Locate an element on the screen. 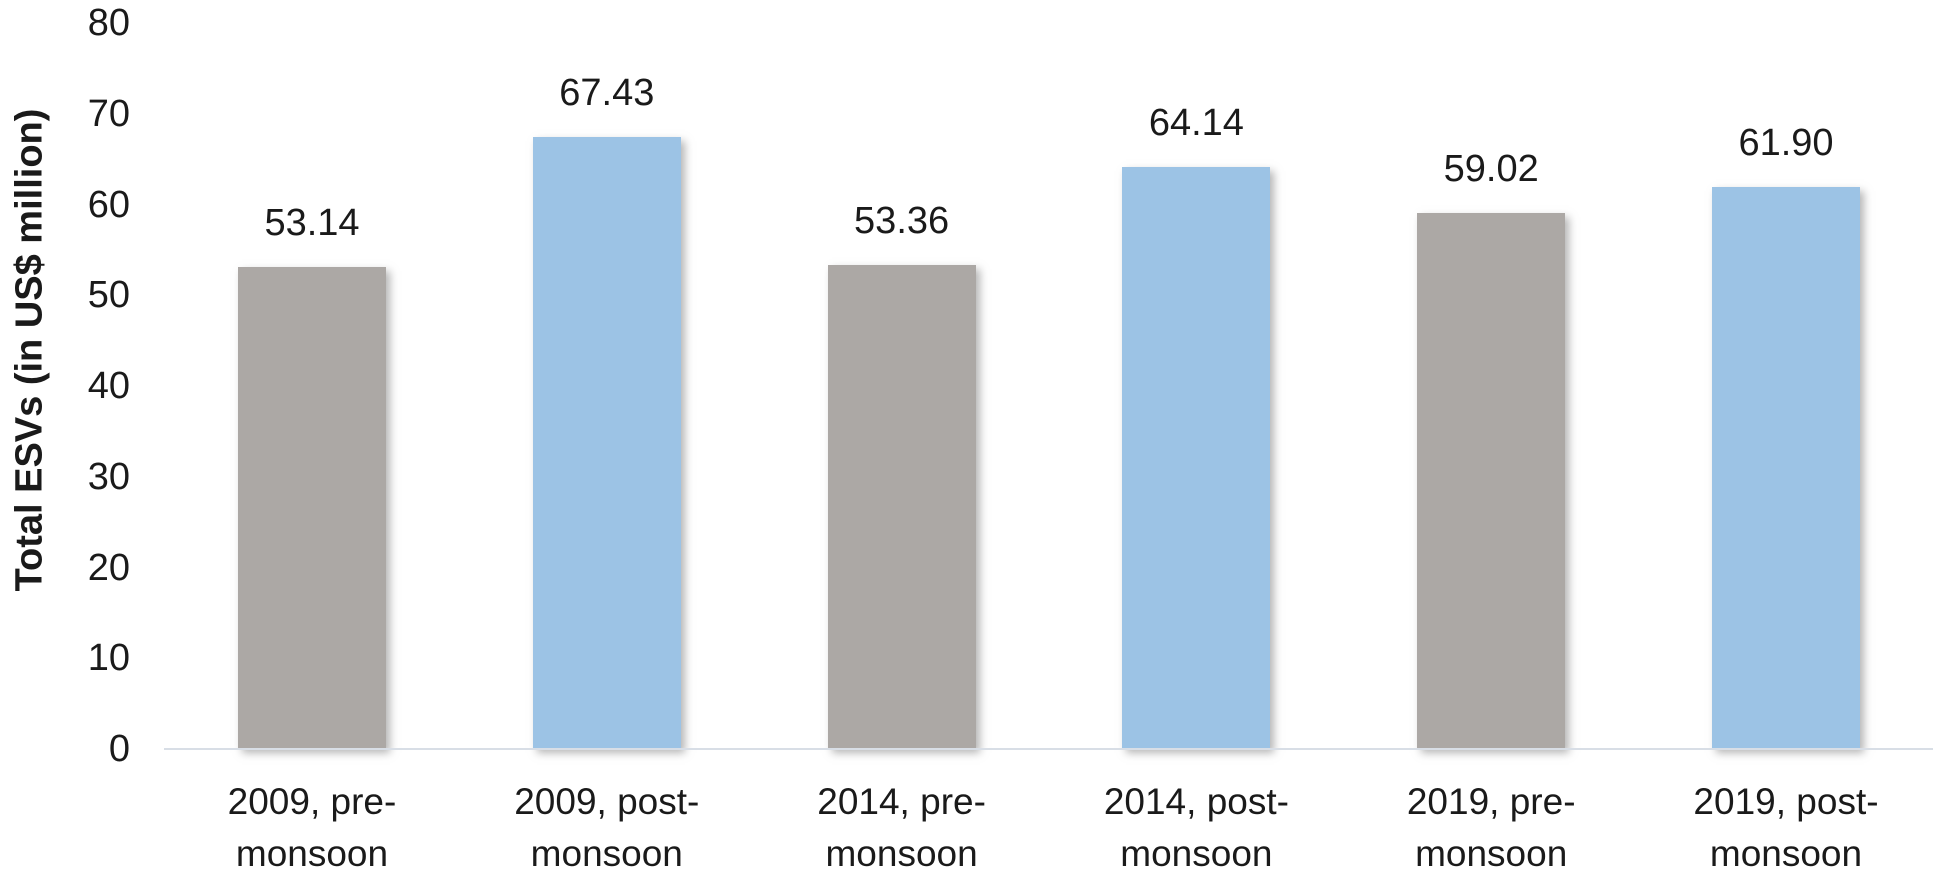  category-label-2014-post-monsoon: 2014, post-monsoon is located at coordinates (1196, 828).